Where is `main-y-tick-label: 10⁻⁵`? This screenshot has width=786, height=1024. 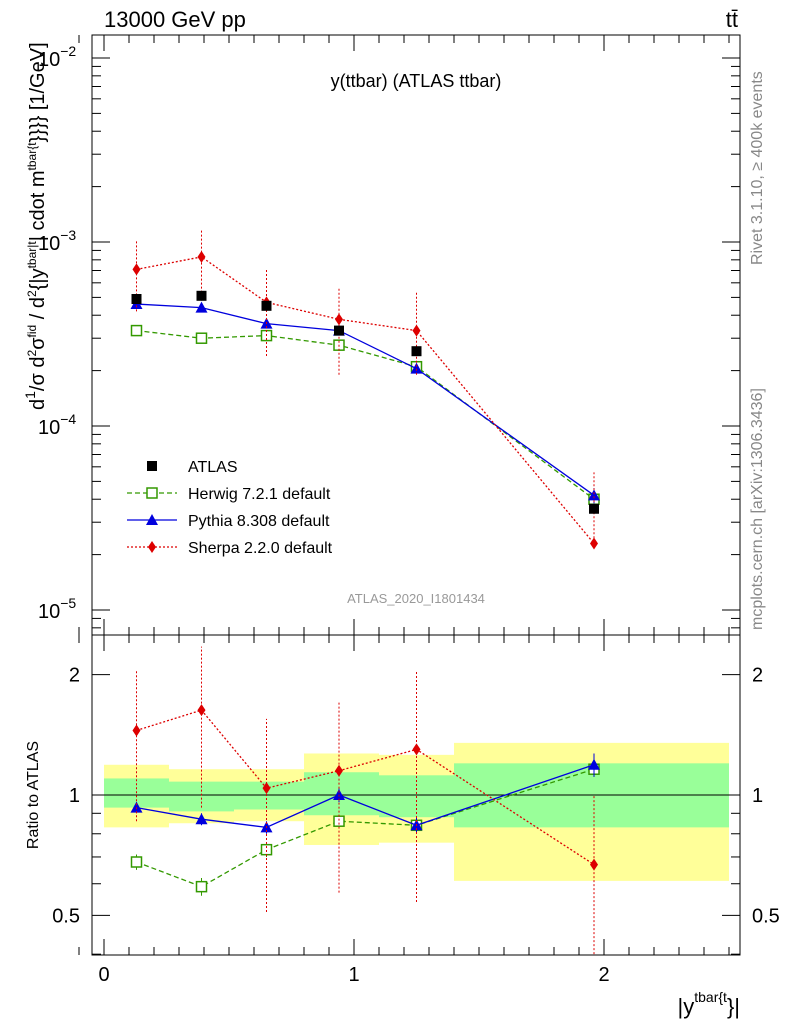 main-y-tick-label: 10⁻⁵ is located at coordinates (57, 609).